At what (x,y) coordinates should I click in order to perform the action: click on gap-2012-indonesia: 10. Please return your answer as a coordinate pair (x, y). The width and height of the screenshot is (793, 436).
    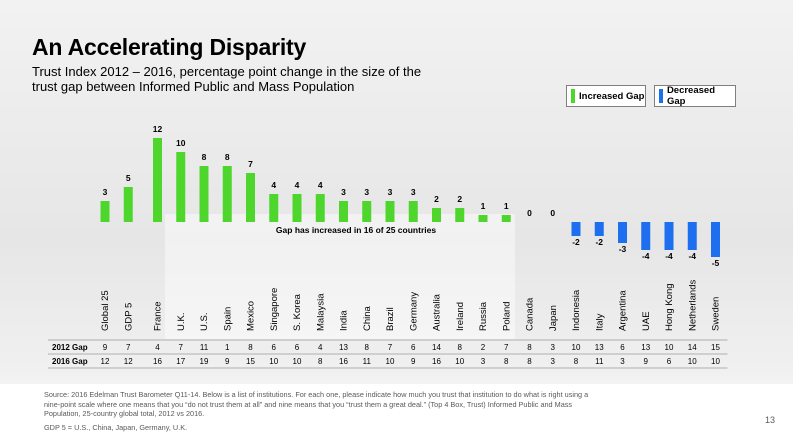
    Looking at the image, I should click on (576, 347).